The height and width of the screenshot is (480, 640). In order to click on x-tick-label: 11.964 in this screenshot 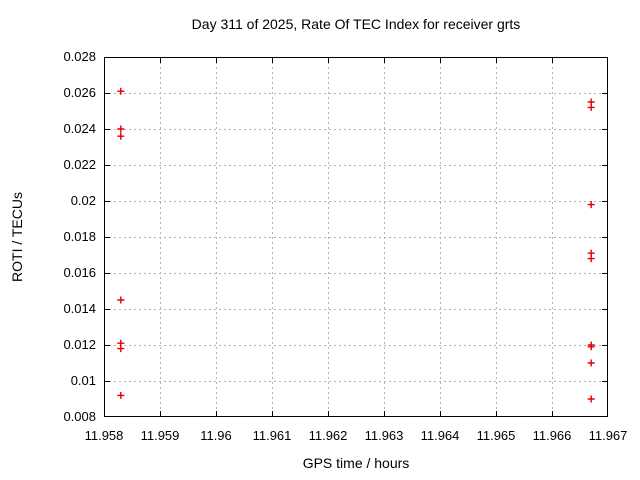, I will do `click(440, 435)`.